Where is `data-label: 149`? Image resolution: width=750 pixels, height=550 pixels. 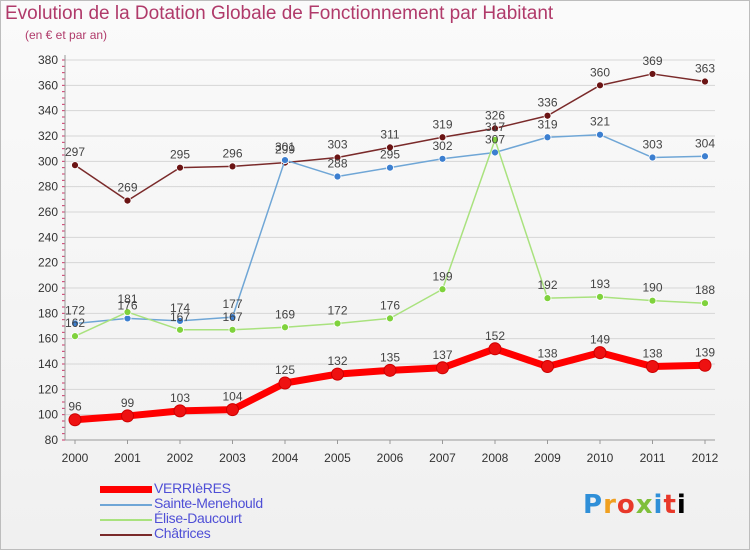
data-label: 149 is located at coordinates (600, 340).